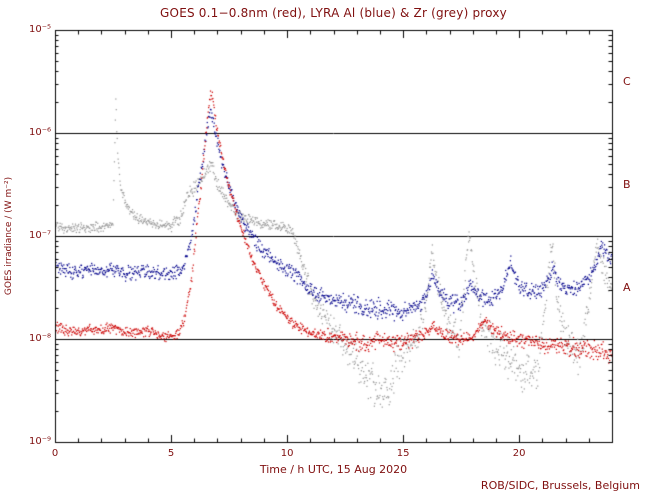 This screenshot has height=500, width=650. What do you see at coordinates (627, 287) in the screenshot?
I see `flare-class-label-a: A` at bounding box center [627, 287].